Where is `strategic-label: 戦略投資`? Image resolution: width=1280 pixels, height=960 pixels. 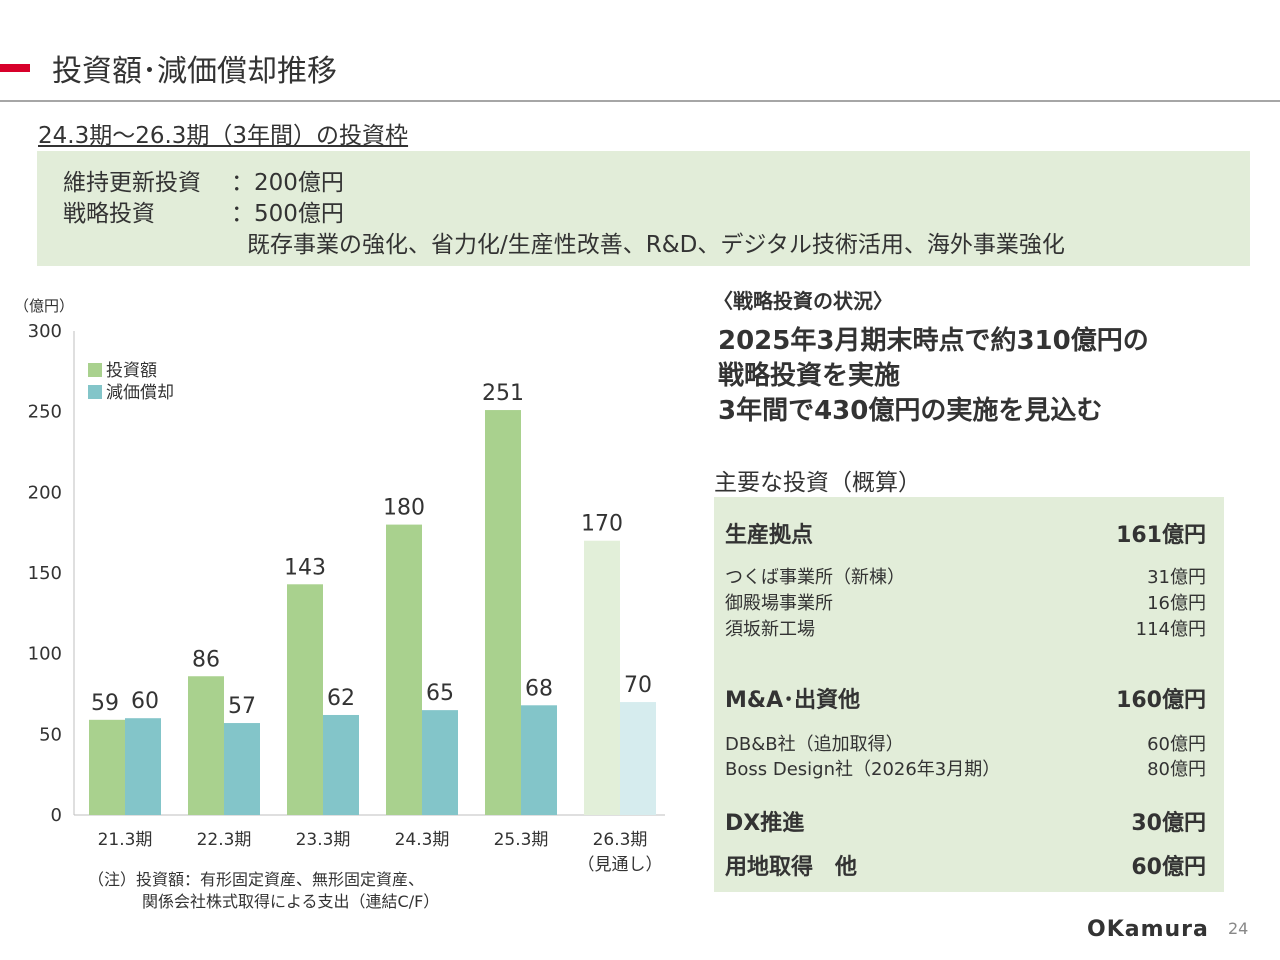
strategic-label: 戦略投資 is located at coordinates (109, 214).